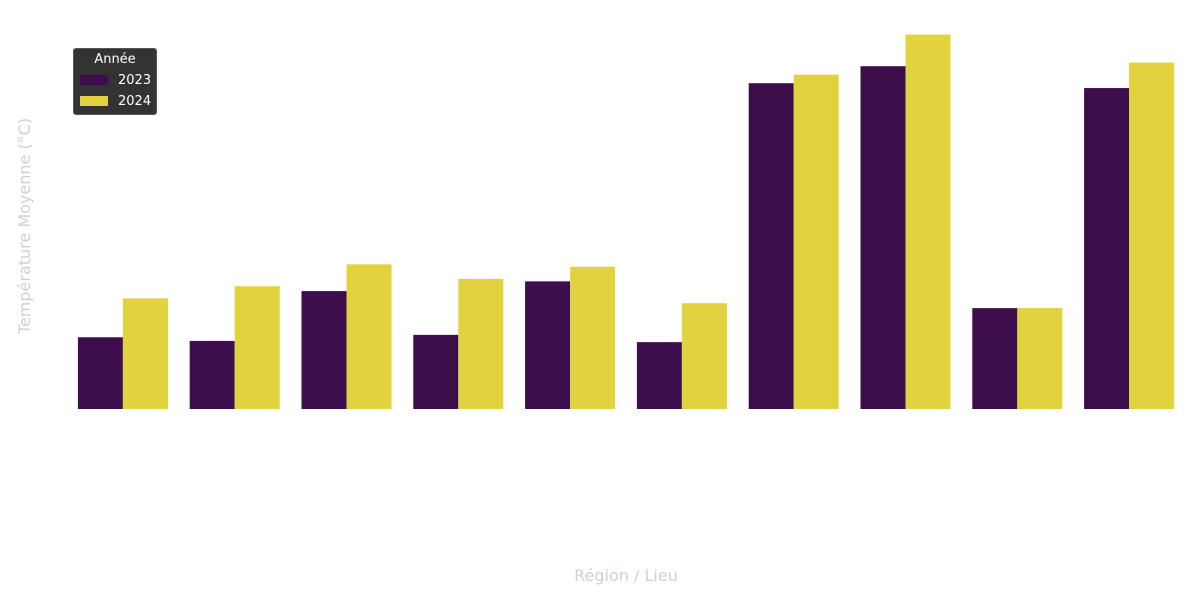  What do you see at coordinates (24, 226) in the screenshot?
I see `y-axis-label: Température Moyenne (°C)` at bounding box center [24, 226].